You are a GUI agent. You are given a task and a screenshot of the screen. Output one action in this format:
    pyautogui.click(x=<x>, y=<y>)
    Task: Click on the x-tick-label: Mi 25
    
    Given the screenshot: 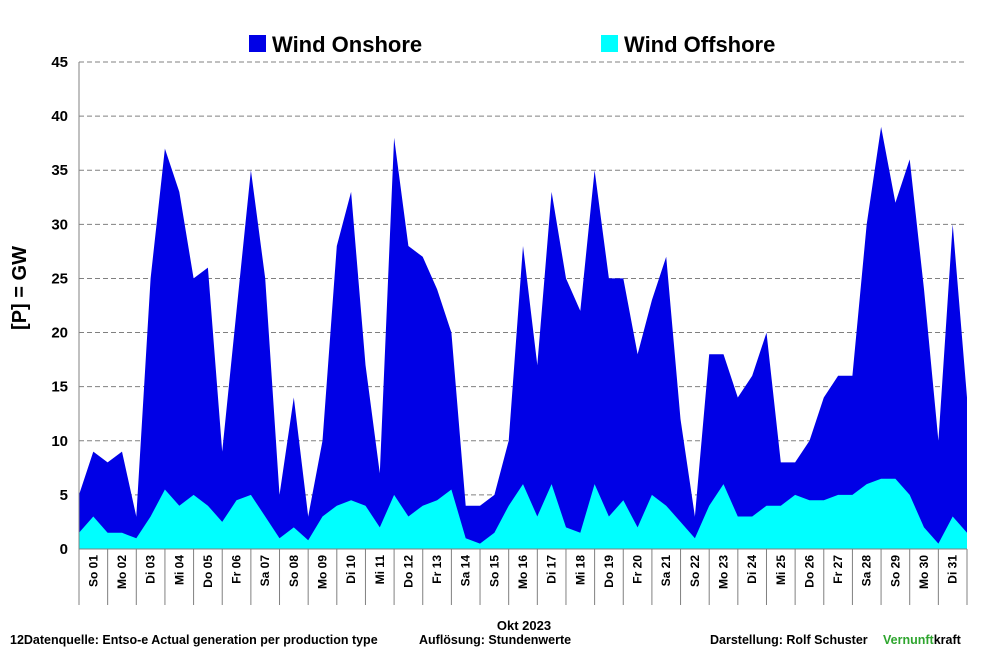 What is the action you would take?
    pyautogui.click(x=781, y=570)
    